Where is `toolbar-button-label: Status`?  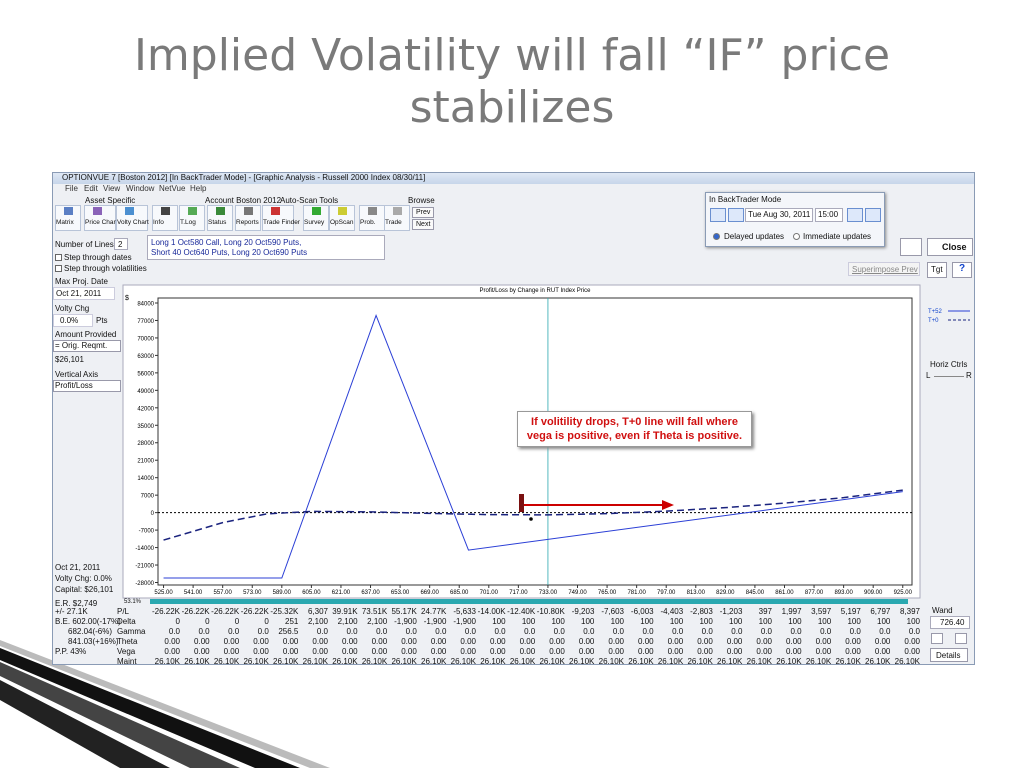
toolbar-button-label: Status is located at coordinates (217, 222).